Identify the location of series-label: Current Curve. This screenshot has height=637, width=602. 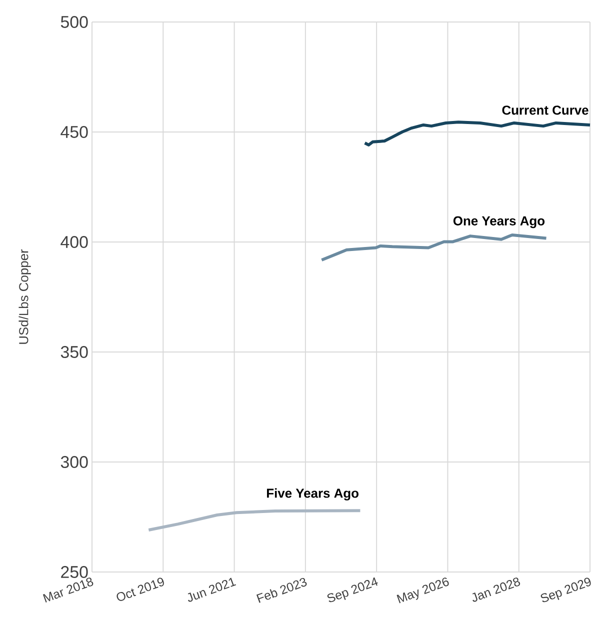
(545, 110).